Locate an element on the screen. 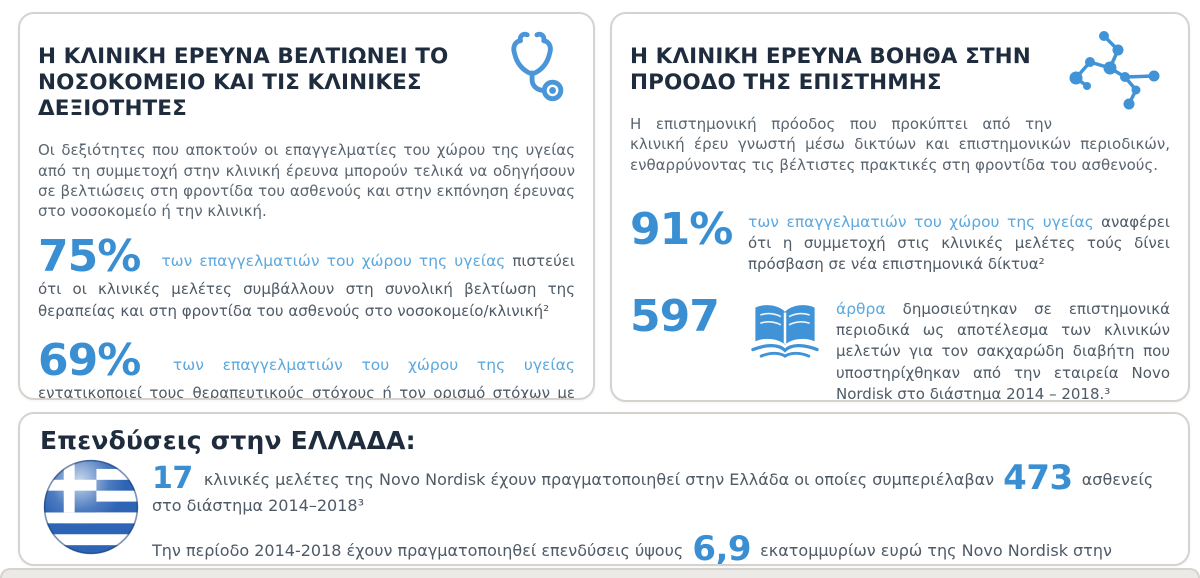 This screenshot has width=1200, height=578. stat-highlight: άρθρα is located at coordinates (861, 308).